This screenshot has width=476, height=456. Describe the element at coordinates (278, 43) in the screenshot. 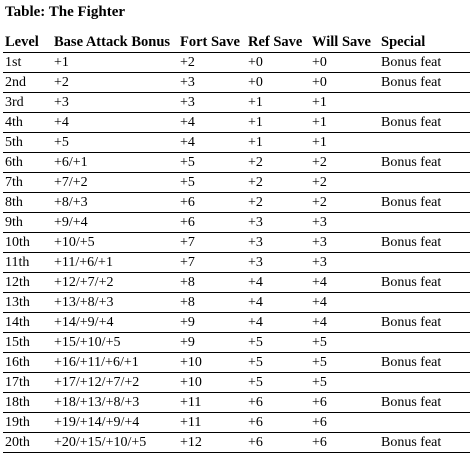

I see `column-header-ref-save: Ref Save` at that location.